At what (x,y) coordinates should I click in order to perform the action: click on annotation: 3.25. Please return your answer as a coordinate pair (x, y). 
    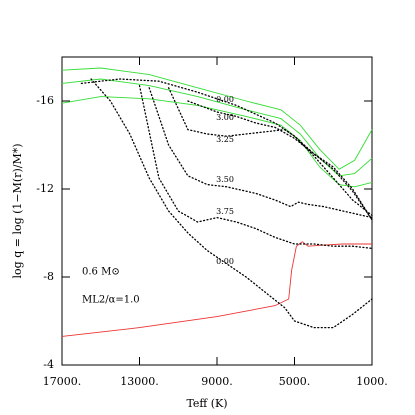
    Looking at the image, I should click on (225, 139).